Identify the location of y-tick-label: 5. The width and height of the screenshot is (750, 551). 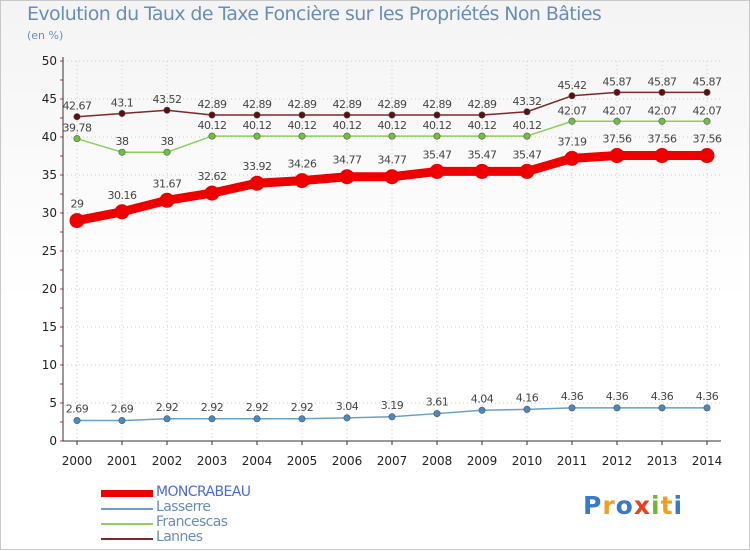
(53, 403).